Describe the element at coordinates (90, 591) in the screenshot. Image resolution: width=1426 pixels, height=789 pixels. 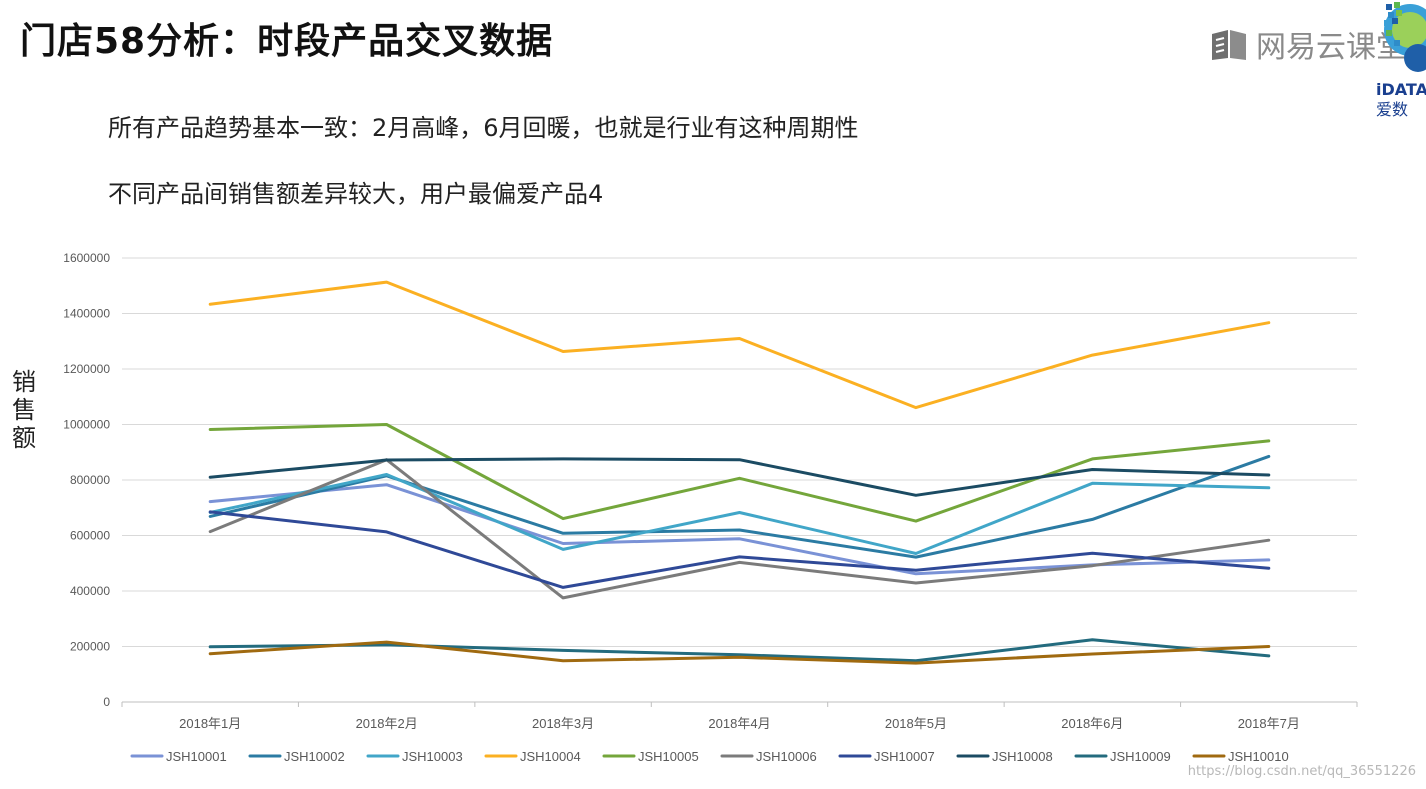
I see `y-tick-label: 400000` at that location.